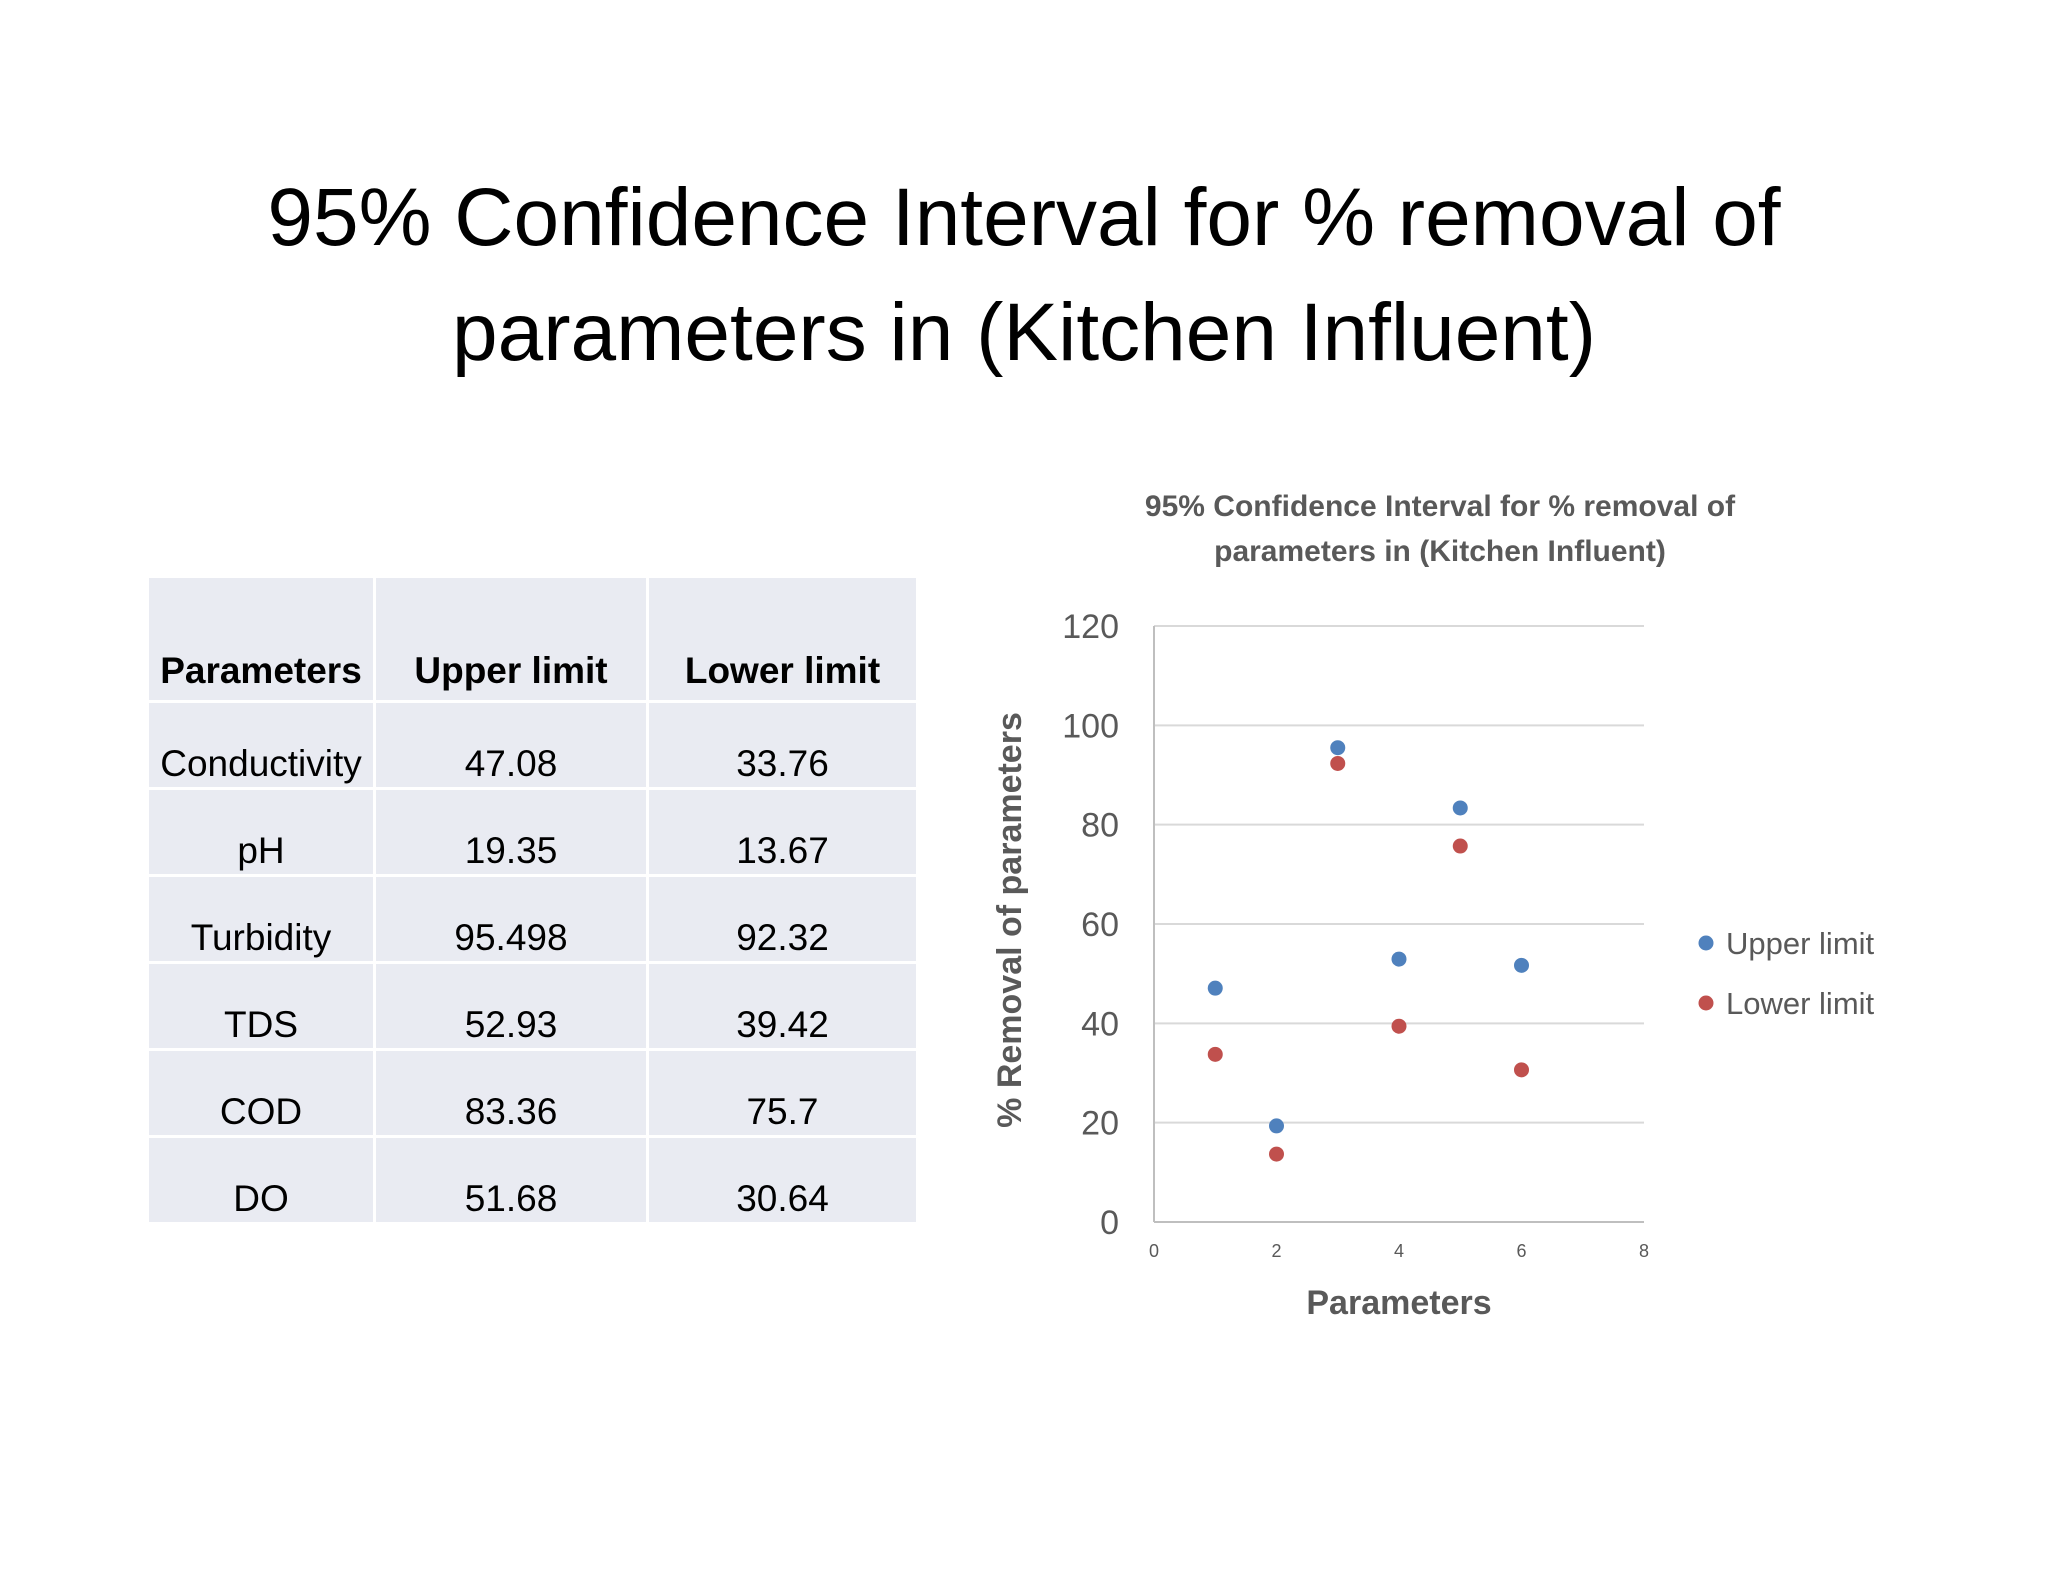  I want to click on table-header-row: Parameters Upper limit Lower limit, so click(532, 639).